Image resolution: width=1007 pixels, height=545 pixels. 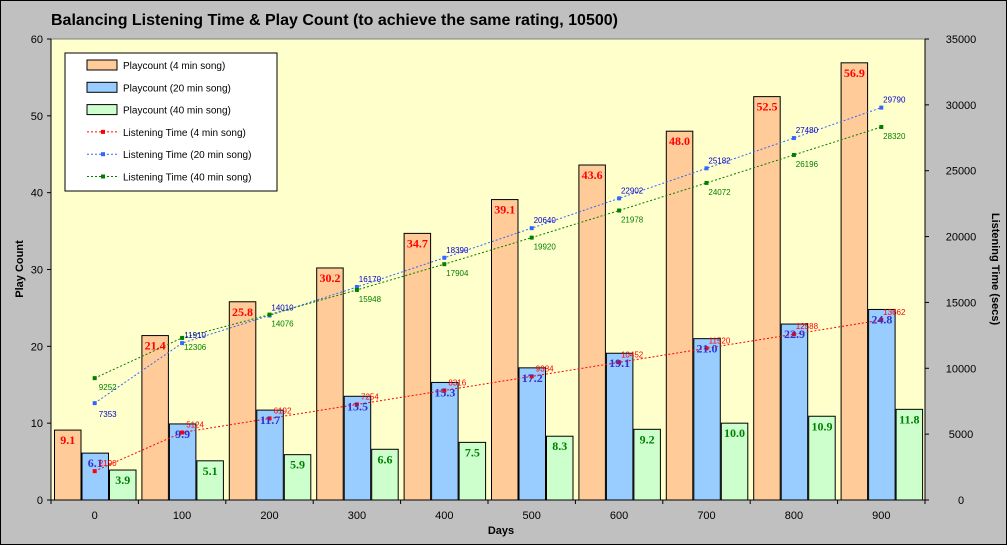 What do you see at coordinates (95, 463) in the screenshot?
I see `bar-label-series2-0: 6.1` at bounding box center [95, 463].